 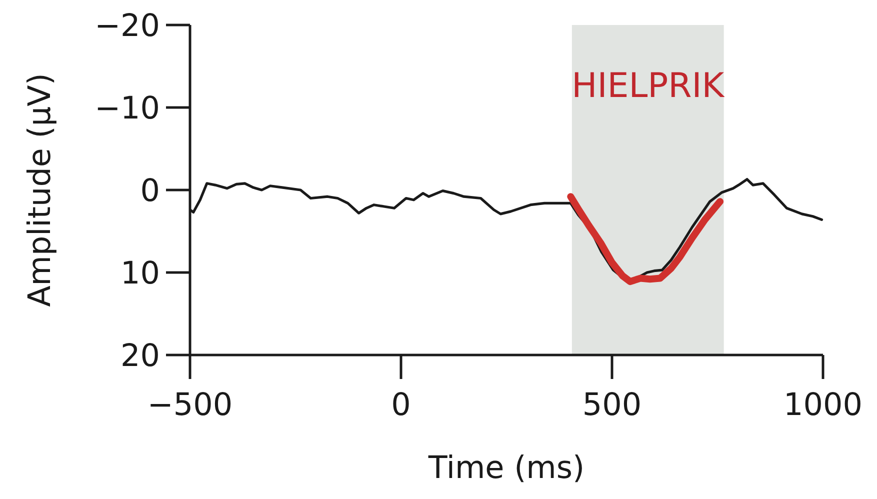 I want to click on y-tick-label: 10, so click(x=140, y=273).